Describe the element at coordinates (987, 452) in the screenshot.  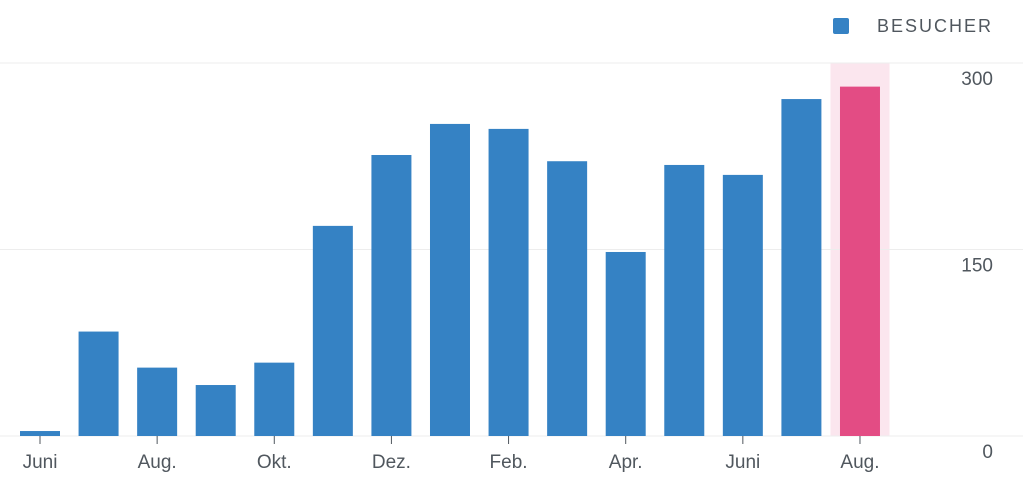
I see `y-tick-label: 0` at that location.